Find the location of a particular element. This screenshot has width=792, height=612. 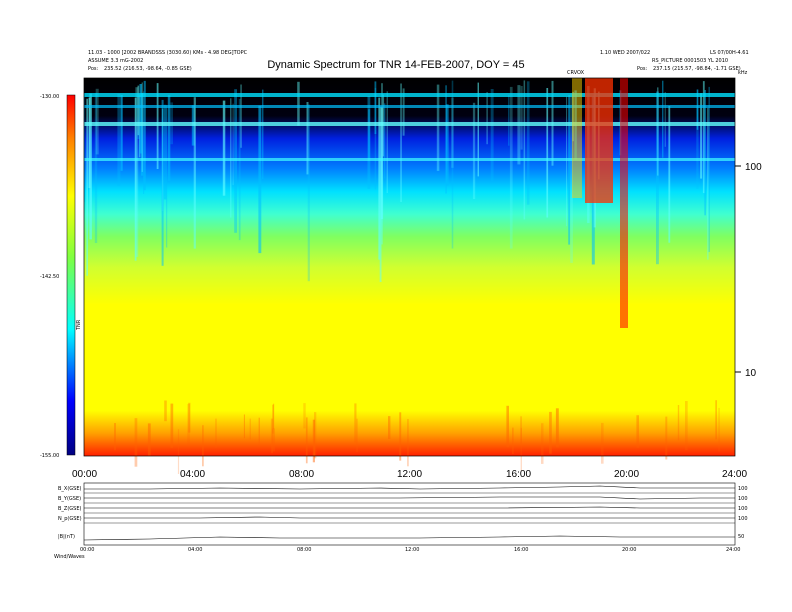

colorbar is located at coordinates (71, 275).